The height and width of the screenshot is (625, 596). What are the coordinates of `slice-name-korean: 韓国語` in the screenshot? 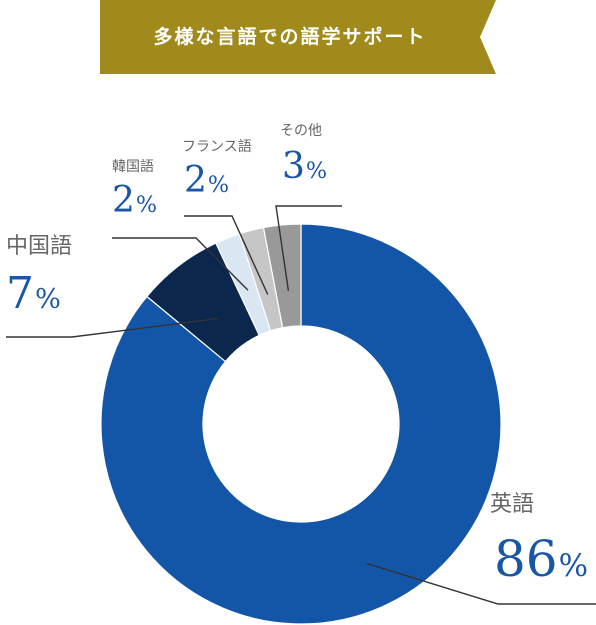 It's located at (133, 167).